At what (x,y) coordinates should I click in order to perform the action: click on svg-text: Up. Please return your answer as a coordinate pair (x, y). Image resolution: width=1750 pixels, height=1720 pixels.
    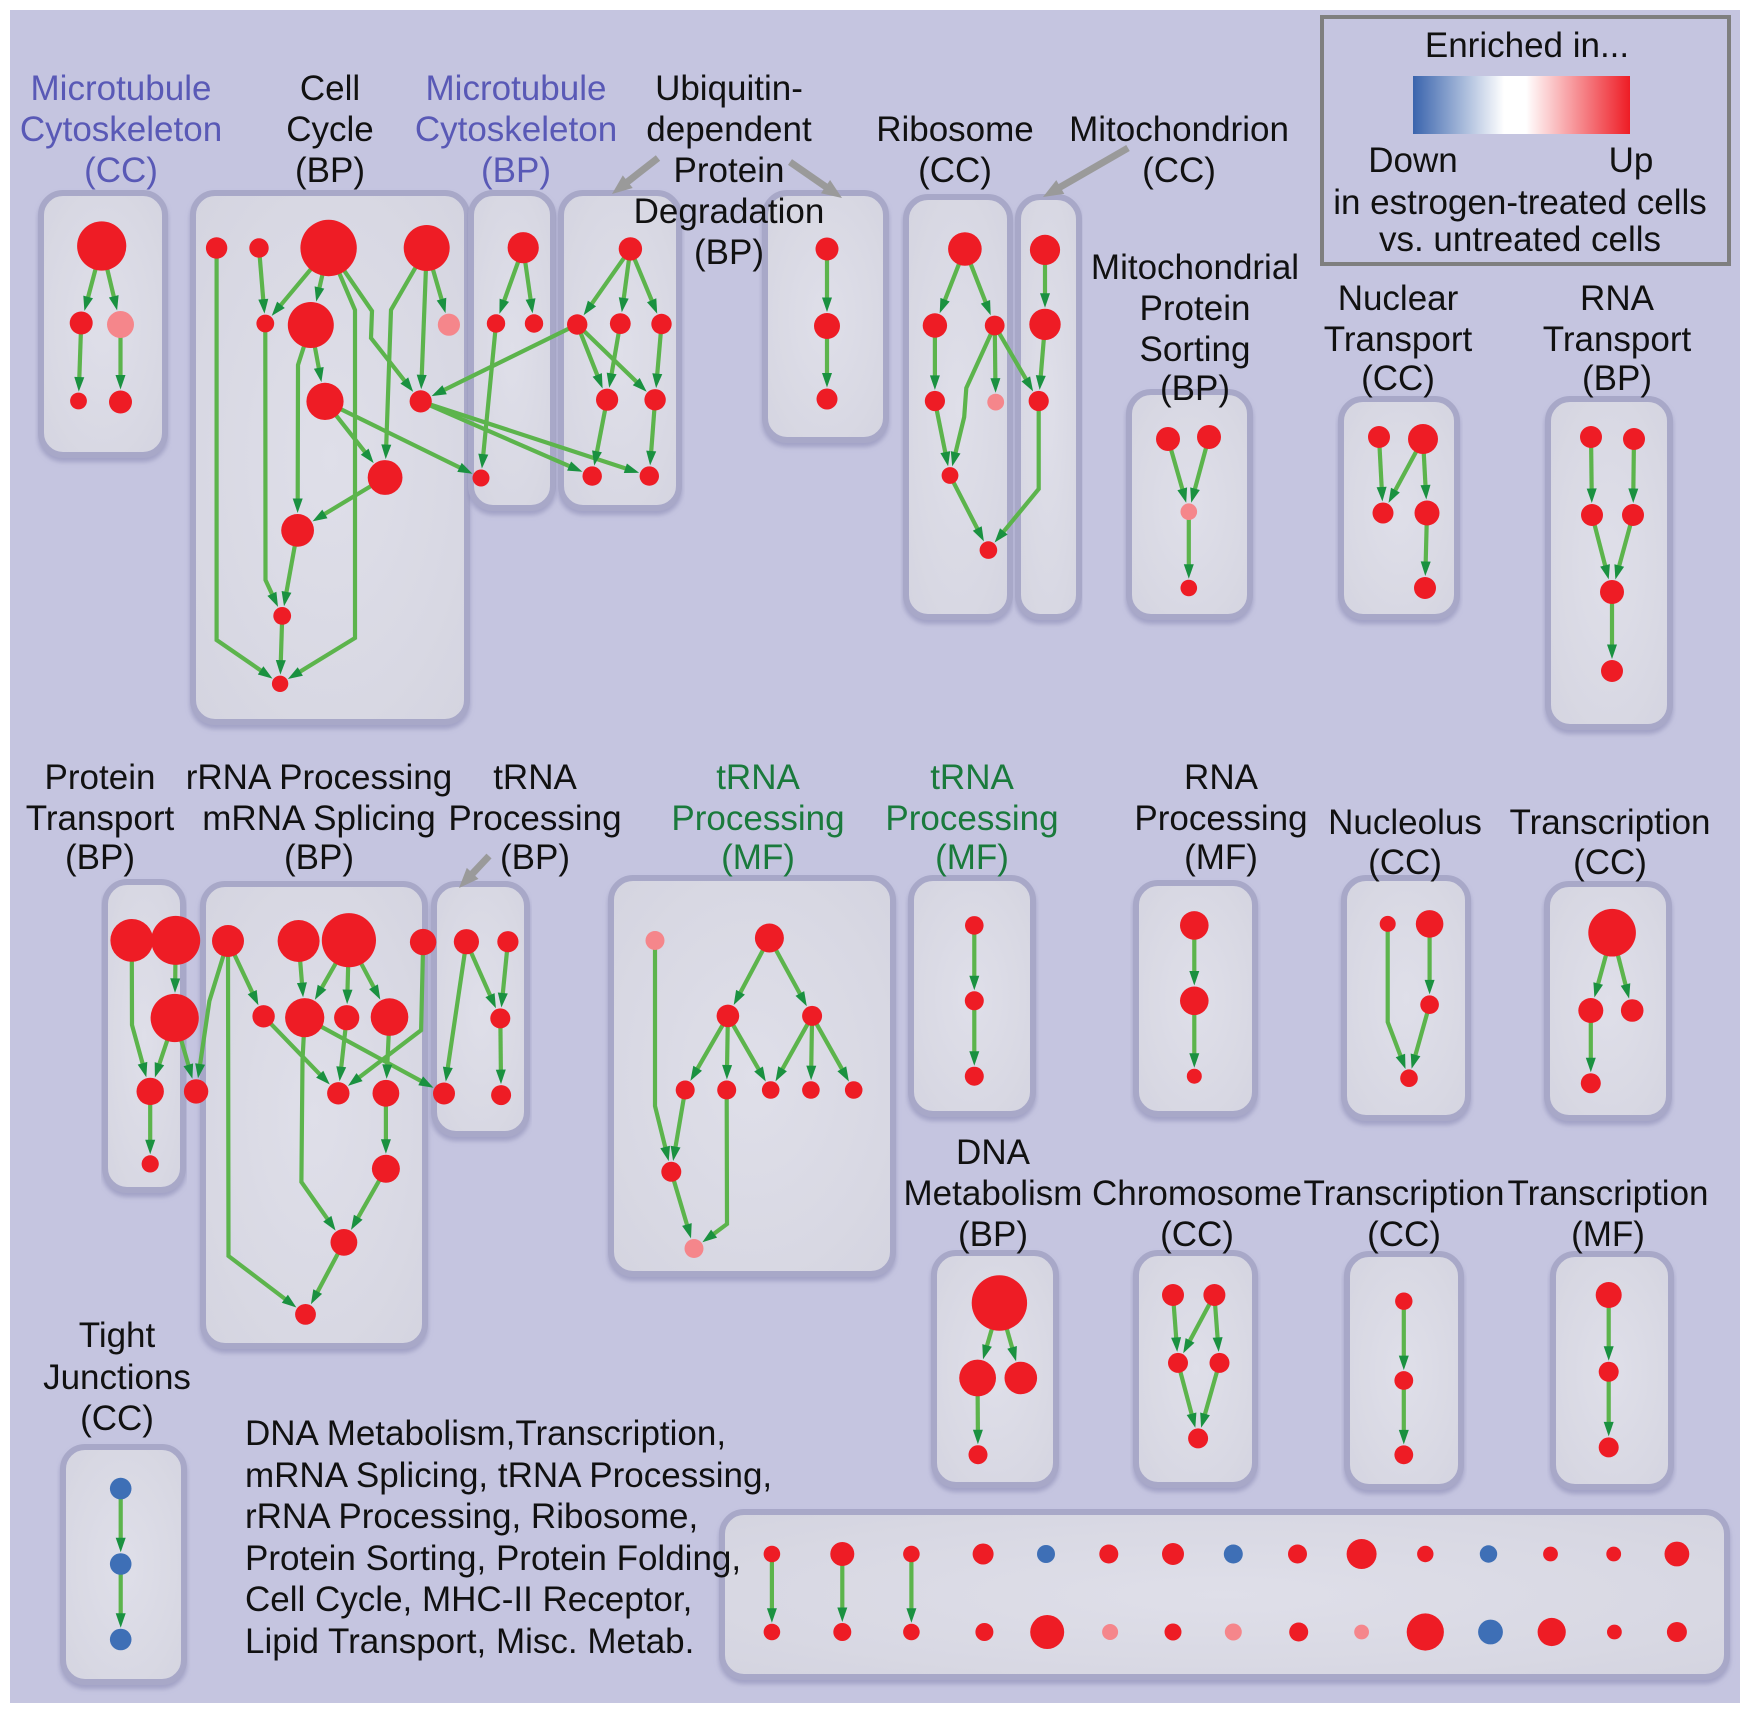
    Looking at the image, I should click on (1631, 160).